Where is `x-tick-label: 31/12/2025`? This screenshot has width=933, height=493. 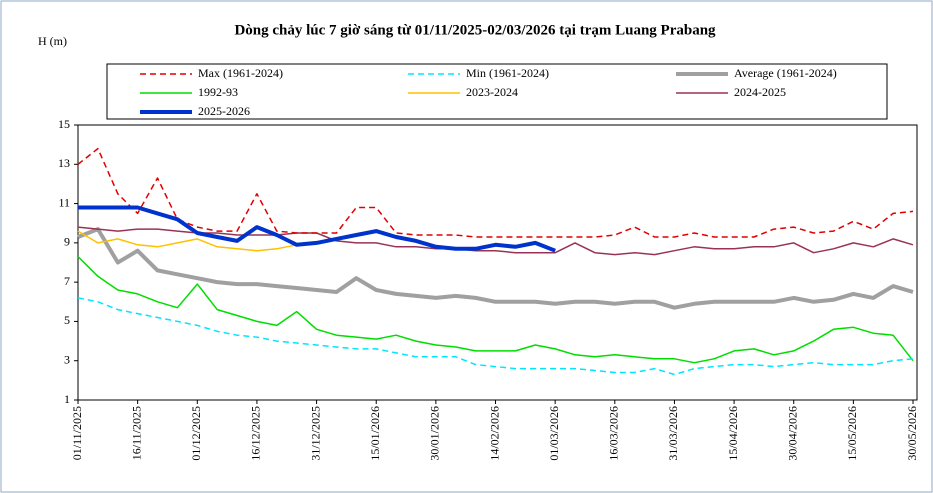
x-tick-label: 31/12/2025 is located at coordinates (315, 433).